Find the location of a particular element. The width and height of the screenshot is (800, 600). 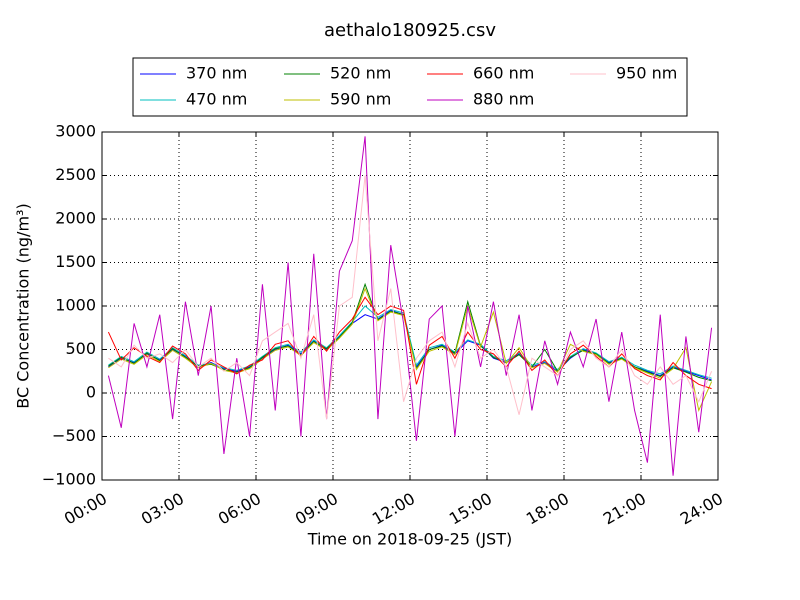

y-tick-label: 1000 is located at coordinates (75, 305).